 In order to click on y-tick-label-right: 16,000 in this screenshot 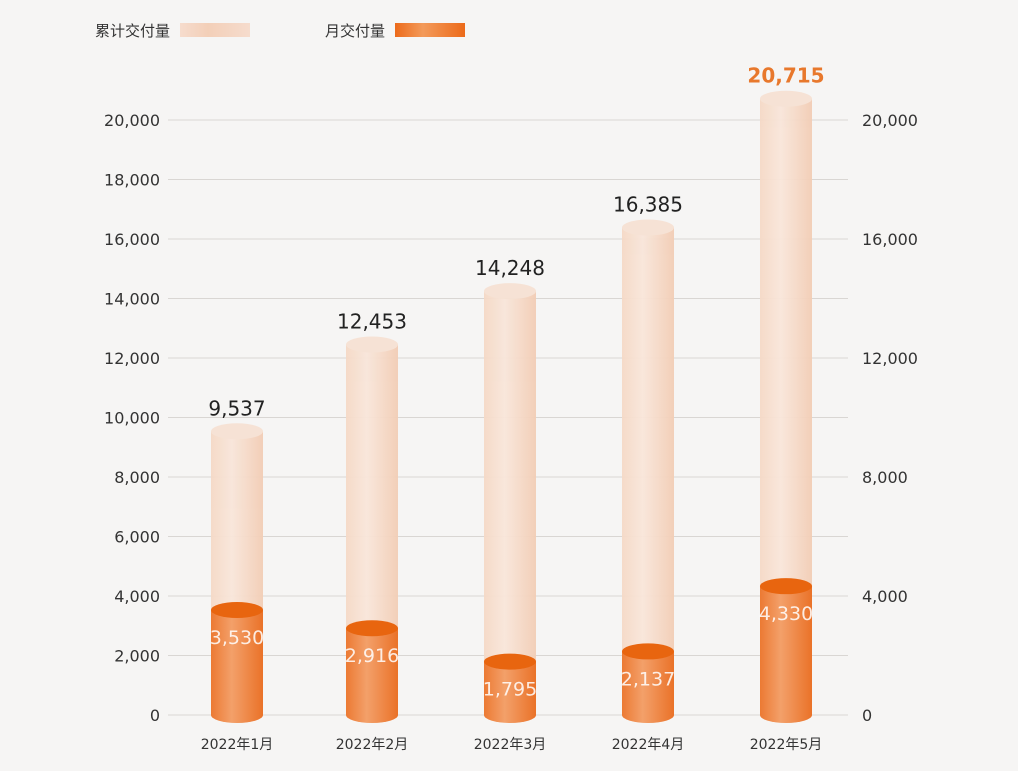, I will do `click(890, 239)`.